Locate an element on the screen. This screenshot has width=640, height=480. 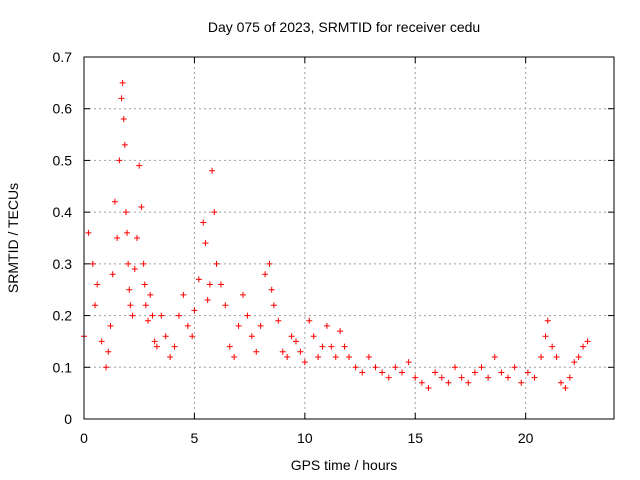
y-tick-label: 0.2 is located at coordinates (63, 316).